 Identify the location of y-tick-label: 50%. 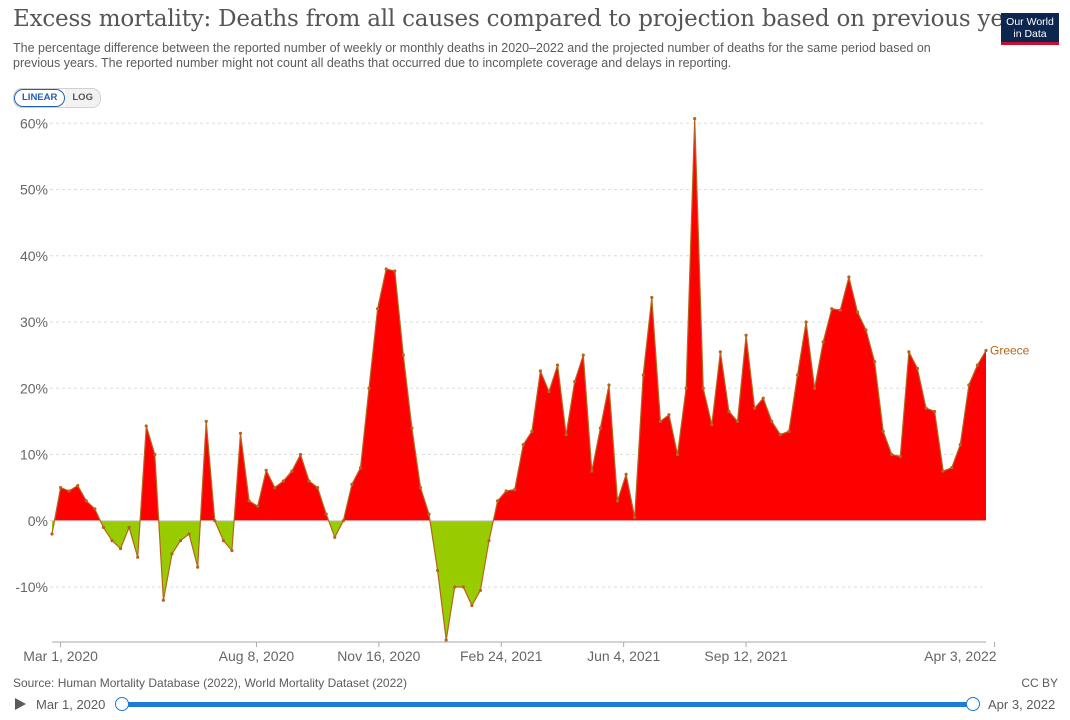
(34, 190).